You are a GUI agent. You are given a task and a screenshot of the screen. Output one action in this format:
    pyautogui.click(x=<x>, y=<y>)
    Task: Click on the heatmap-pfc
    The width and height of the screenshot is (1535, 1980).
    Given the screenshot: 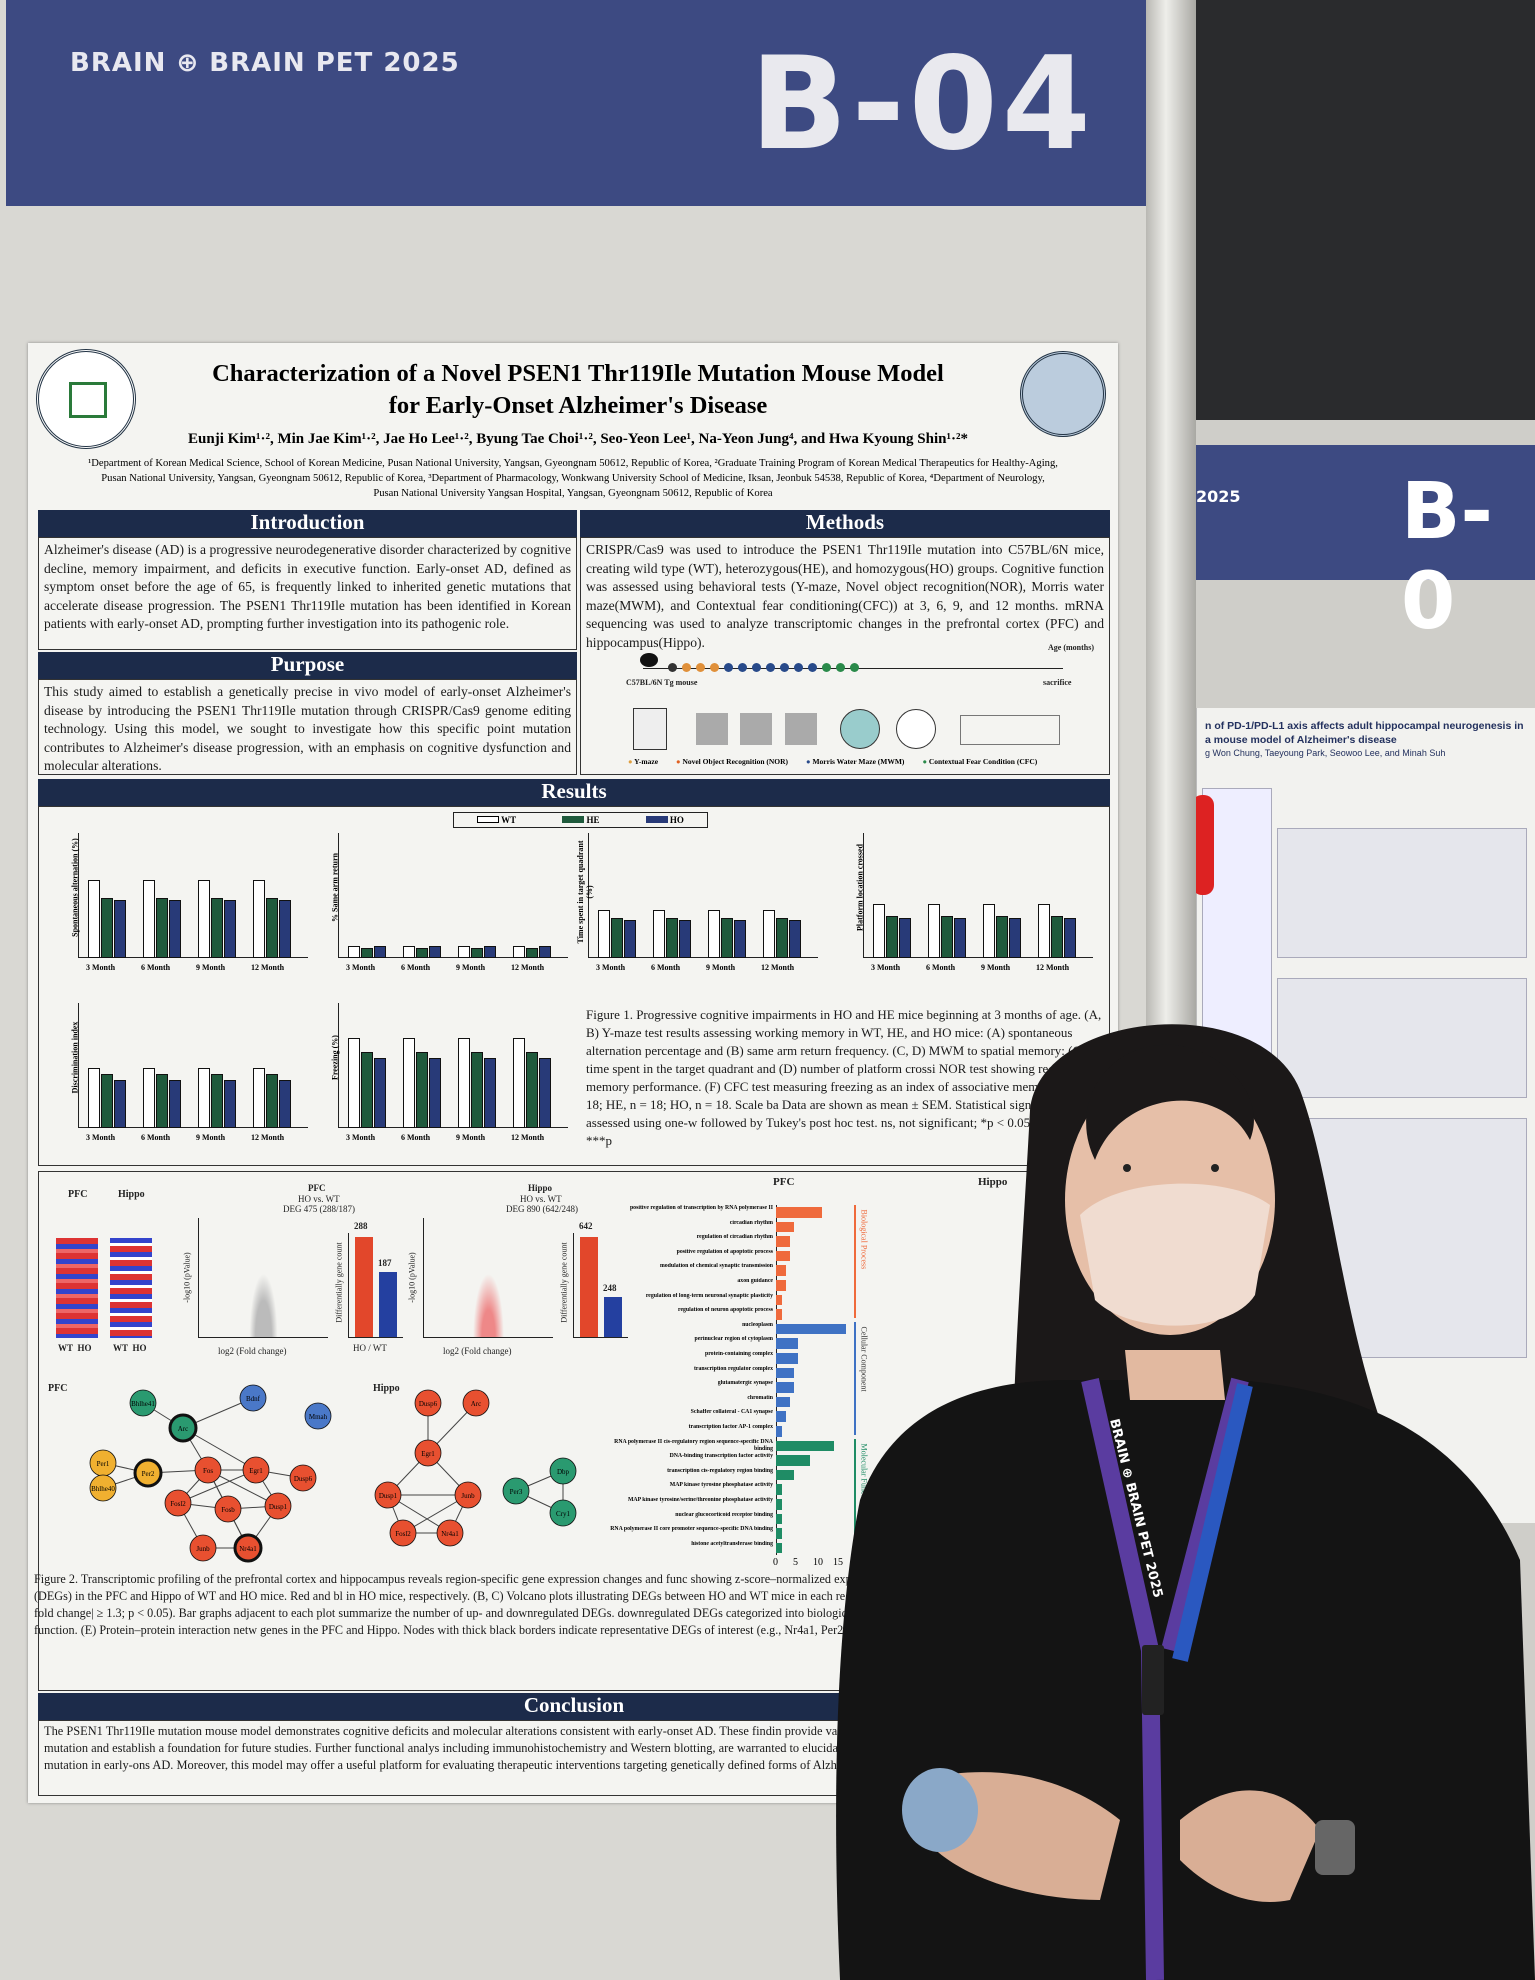 What is the action you would take?
    pyautogui.click(x=77, y=1288)
    